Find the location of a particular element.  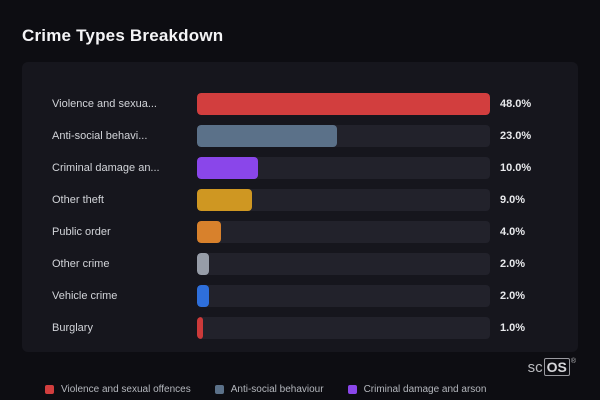

chart-row: Violence and sexua... 48.0% is located at coordinates (302, 104).